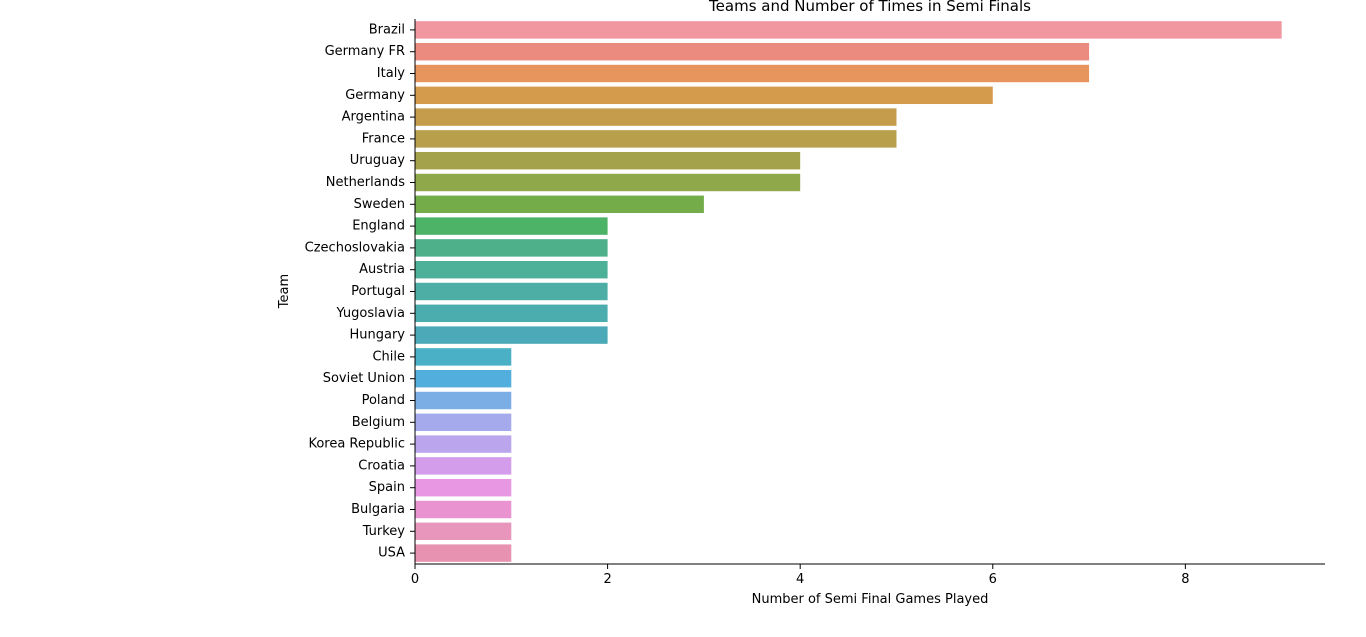 The height and width of the screenshot is (637, 1366). I want to click on x-tick-label-6: 6, so click(993, 579).